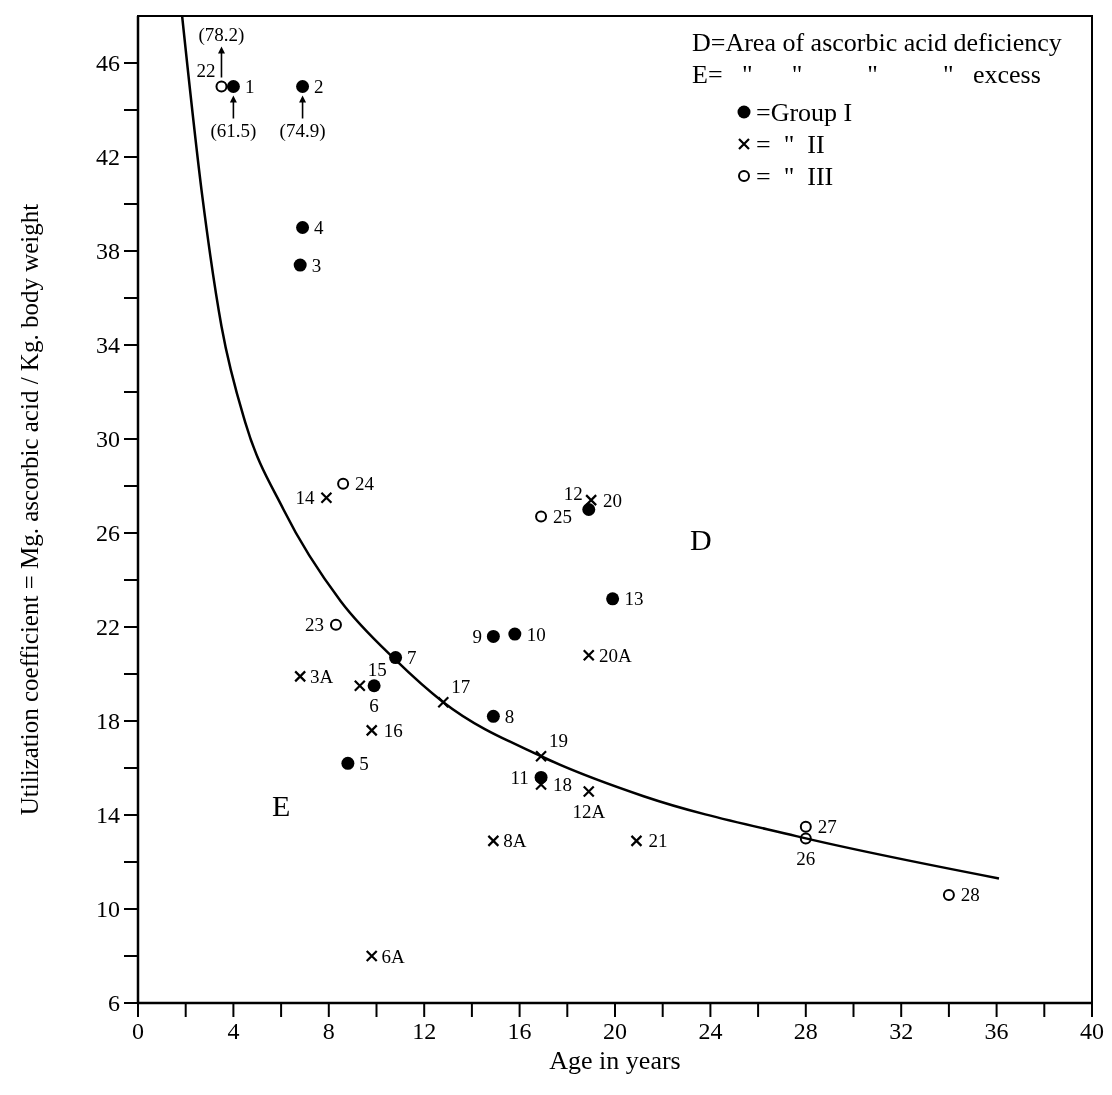 The height and width of the screenshot is (1095, 1112). I want to click on annotation: 26, so click(806, 858).